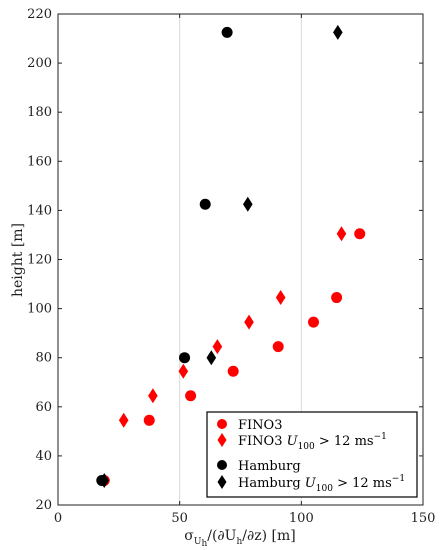 This screenshot has height=550, width=441. What do you see at coordinates (312, 442) in the screenshot?
I see `legend-label-fino3-u100: FINO3 U100 > 12 ms−1` at bounding box center [312, 442].